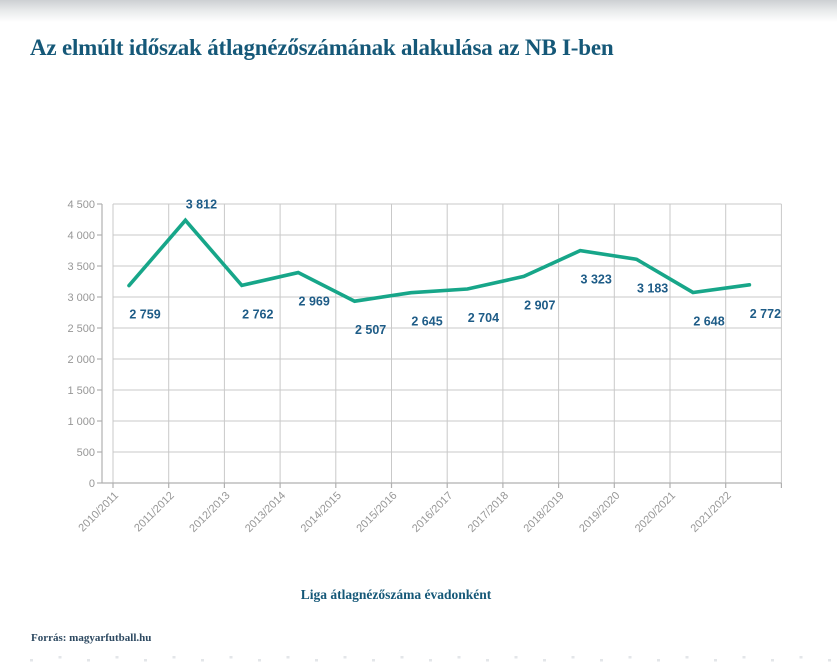  What do you see at coordinates (655, 512) in the screenshot?
I see `x-tick-label: 2020/2021` at bounding box center [655, 512].